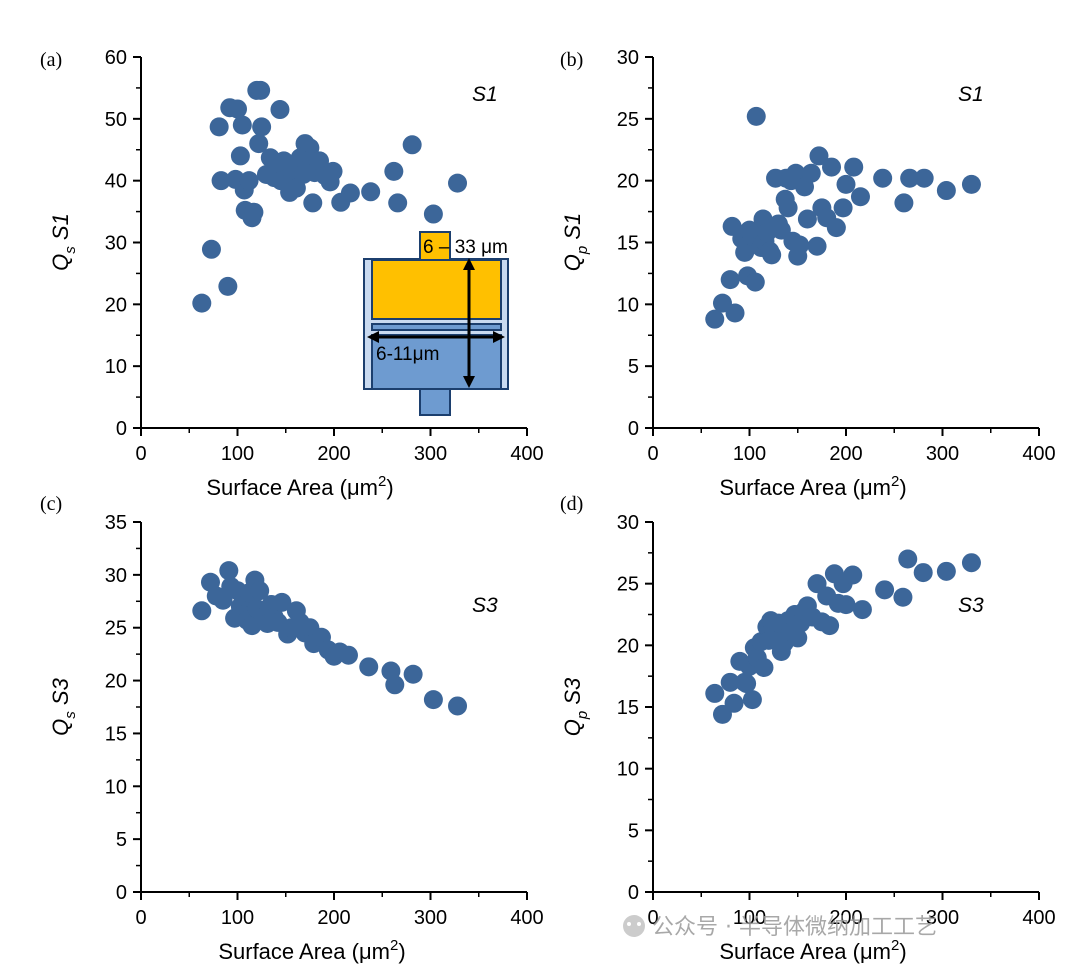 Image resolution: width=1080 pixels, height=967 pixels. I want to click on y-axis-label: Qs S1, so click(63, 242).